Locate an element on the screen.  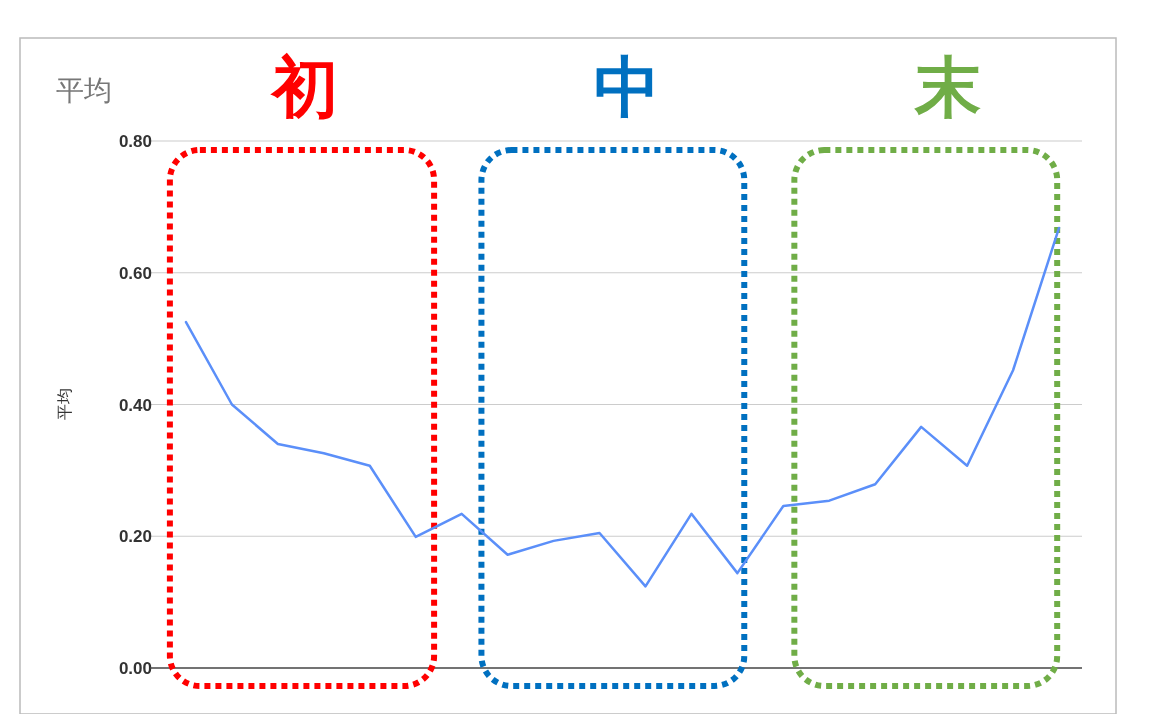
y-tick-label: 0.60 is located at coordinates (135, 273).